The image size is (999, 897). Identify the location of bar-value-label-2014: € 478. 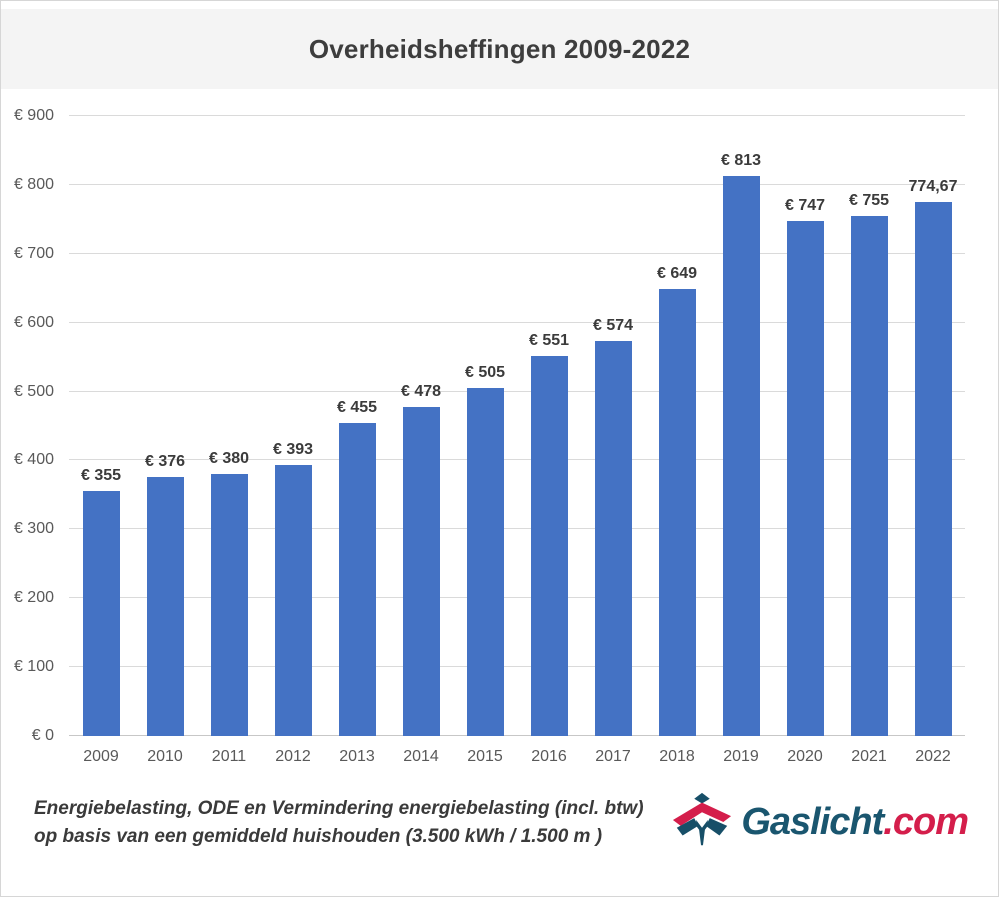
(421, 391).